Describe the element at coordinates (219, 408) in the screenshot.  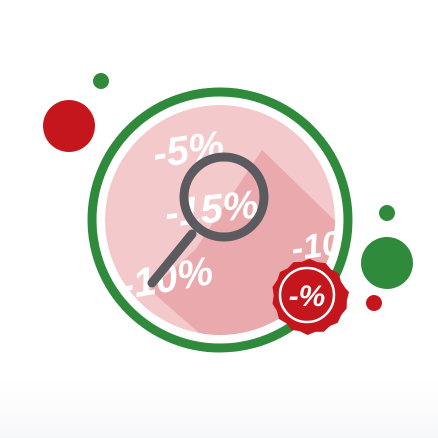
I see `bottom-shade` at that location.